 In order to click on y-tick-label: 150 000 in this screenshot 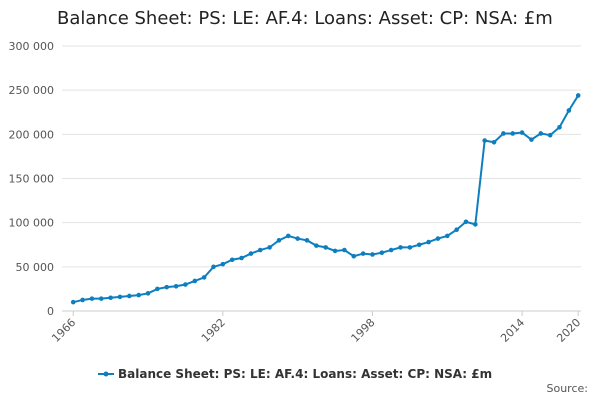, I will do `click(32, 179)`.